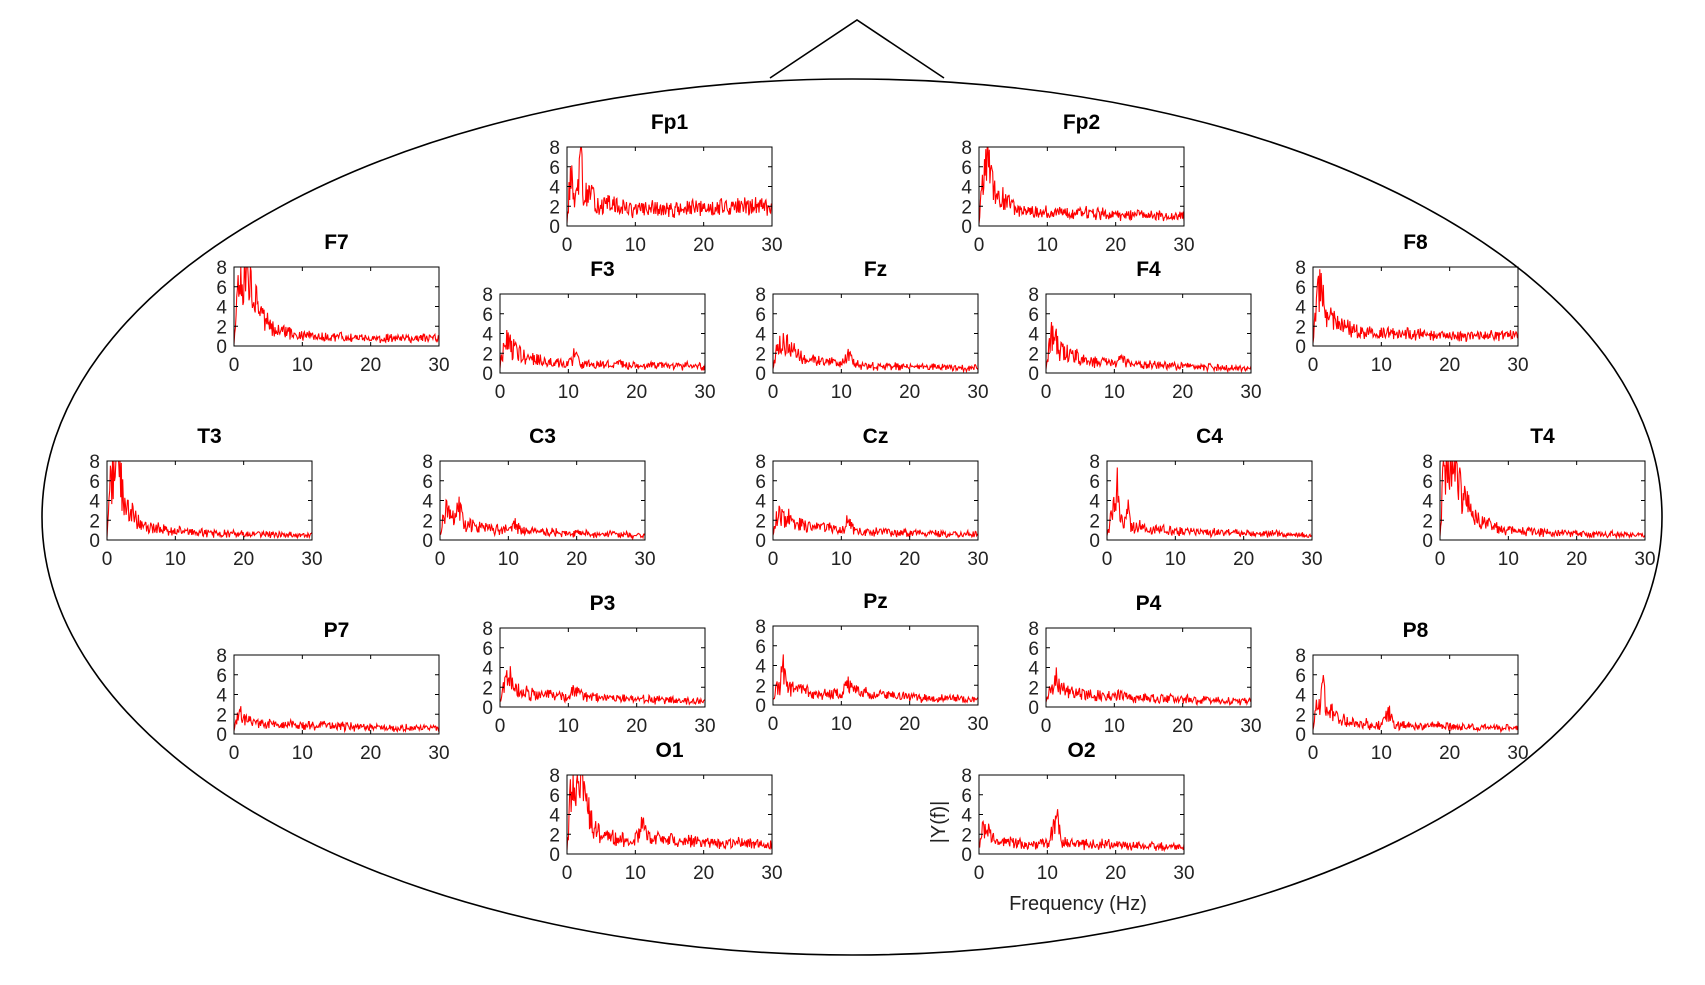 The width and height of the screenshot is (1705, 985). What do you see at coordinates (336, 306) in the screenshot?
I see `axes-box-f7` at bounding box center [336, 306].